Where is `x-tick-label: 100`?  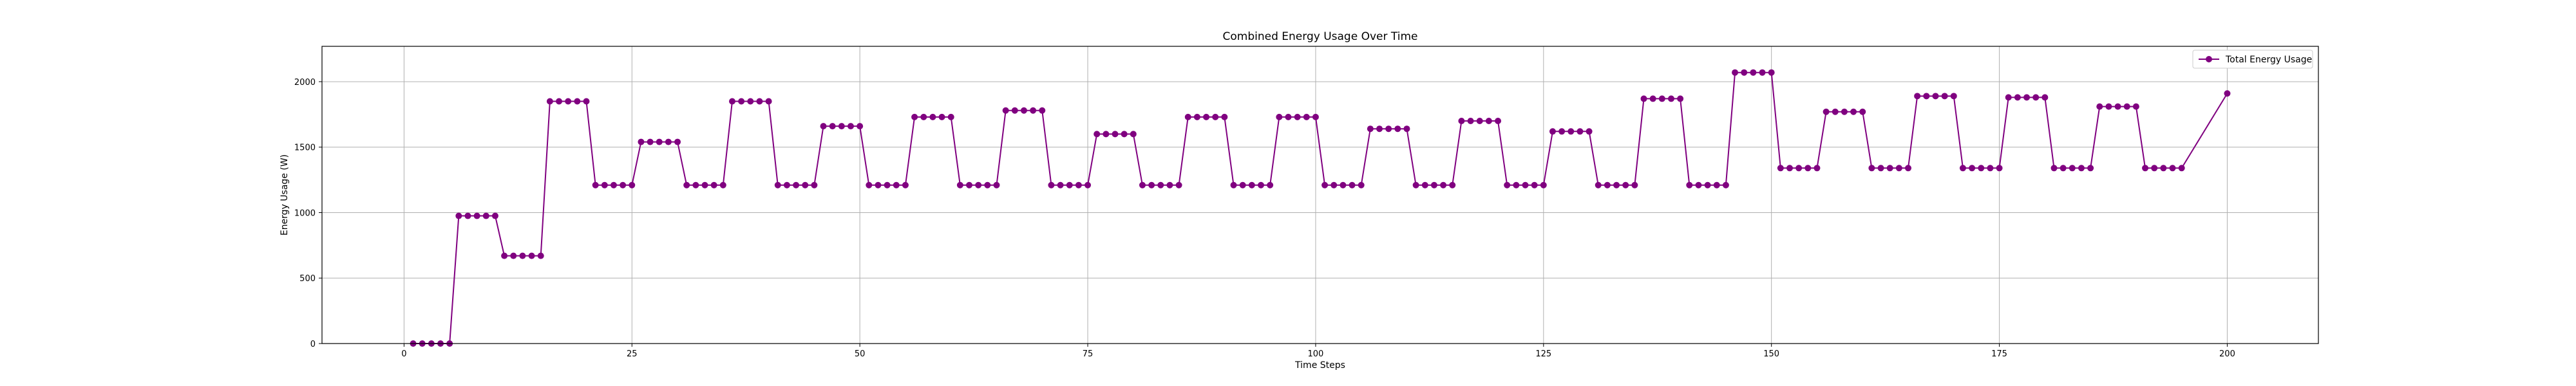
x-tick-label: 100 is located at coordinates (1316, 354).